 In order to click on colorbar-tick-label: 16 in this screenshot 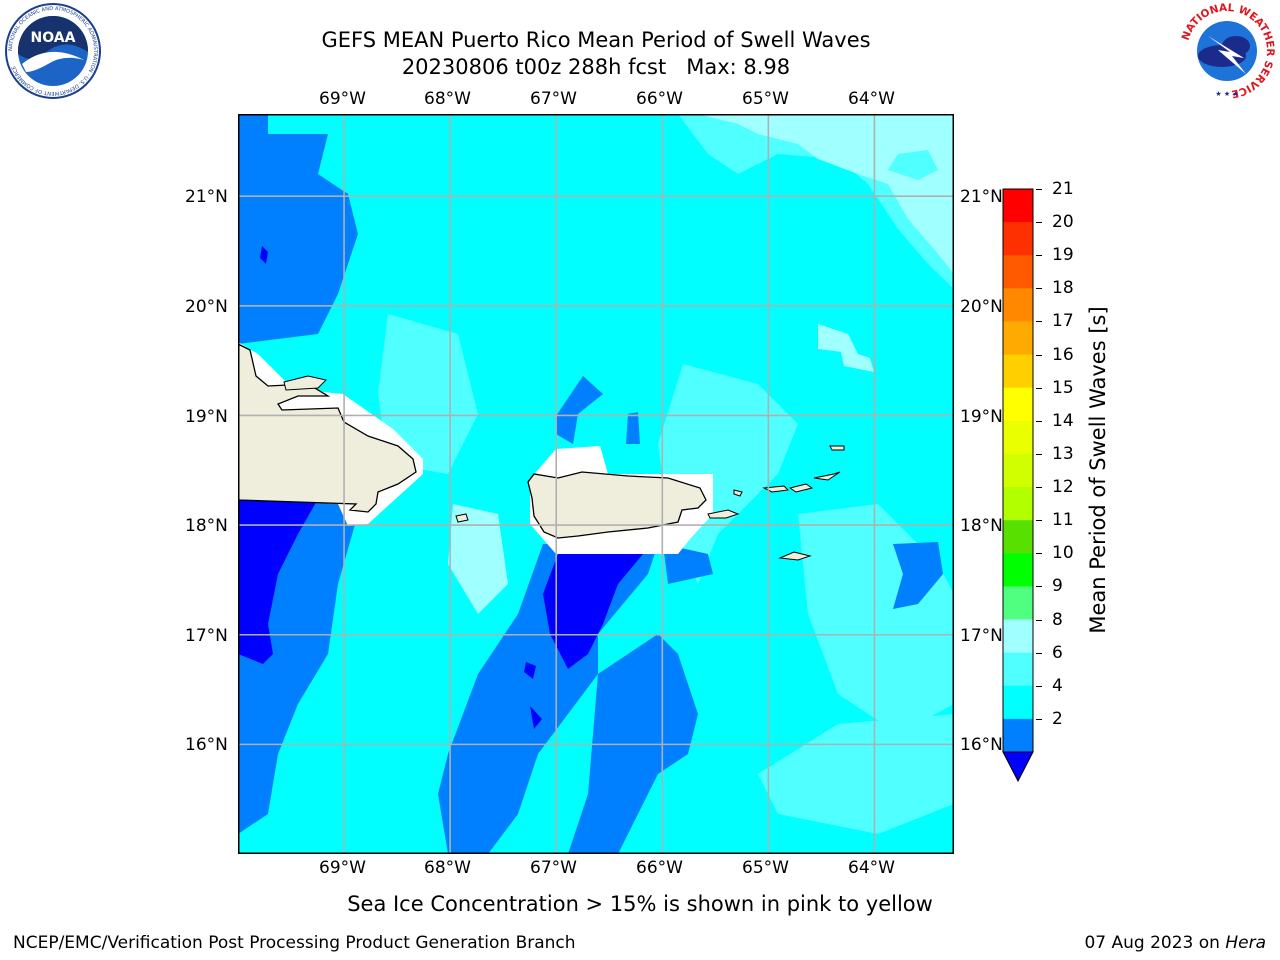, I will do `click(1063, 354)`.